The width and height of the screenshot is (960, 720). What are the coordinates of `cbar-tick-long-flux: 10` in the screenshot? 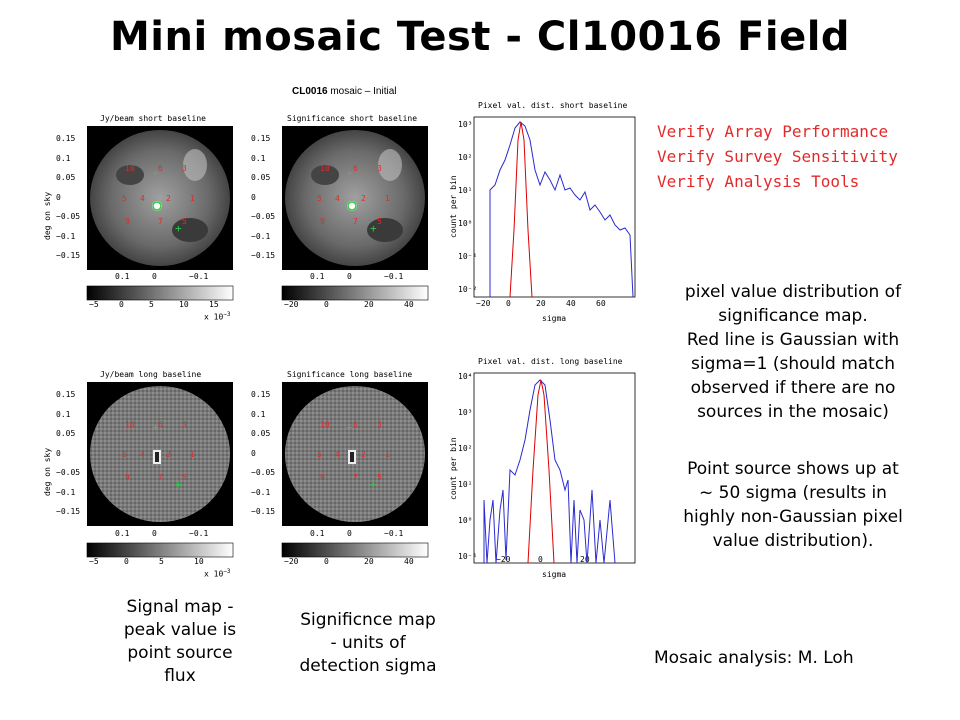 It's located at (199, 561).